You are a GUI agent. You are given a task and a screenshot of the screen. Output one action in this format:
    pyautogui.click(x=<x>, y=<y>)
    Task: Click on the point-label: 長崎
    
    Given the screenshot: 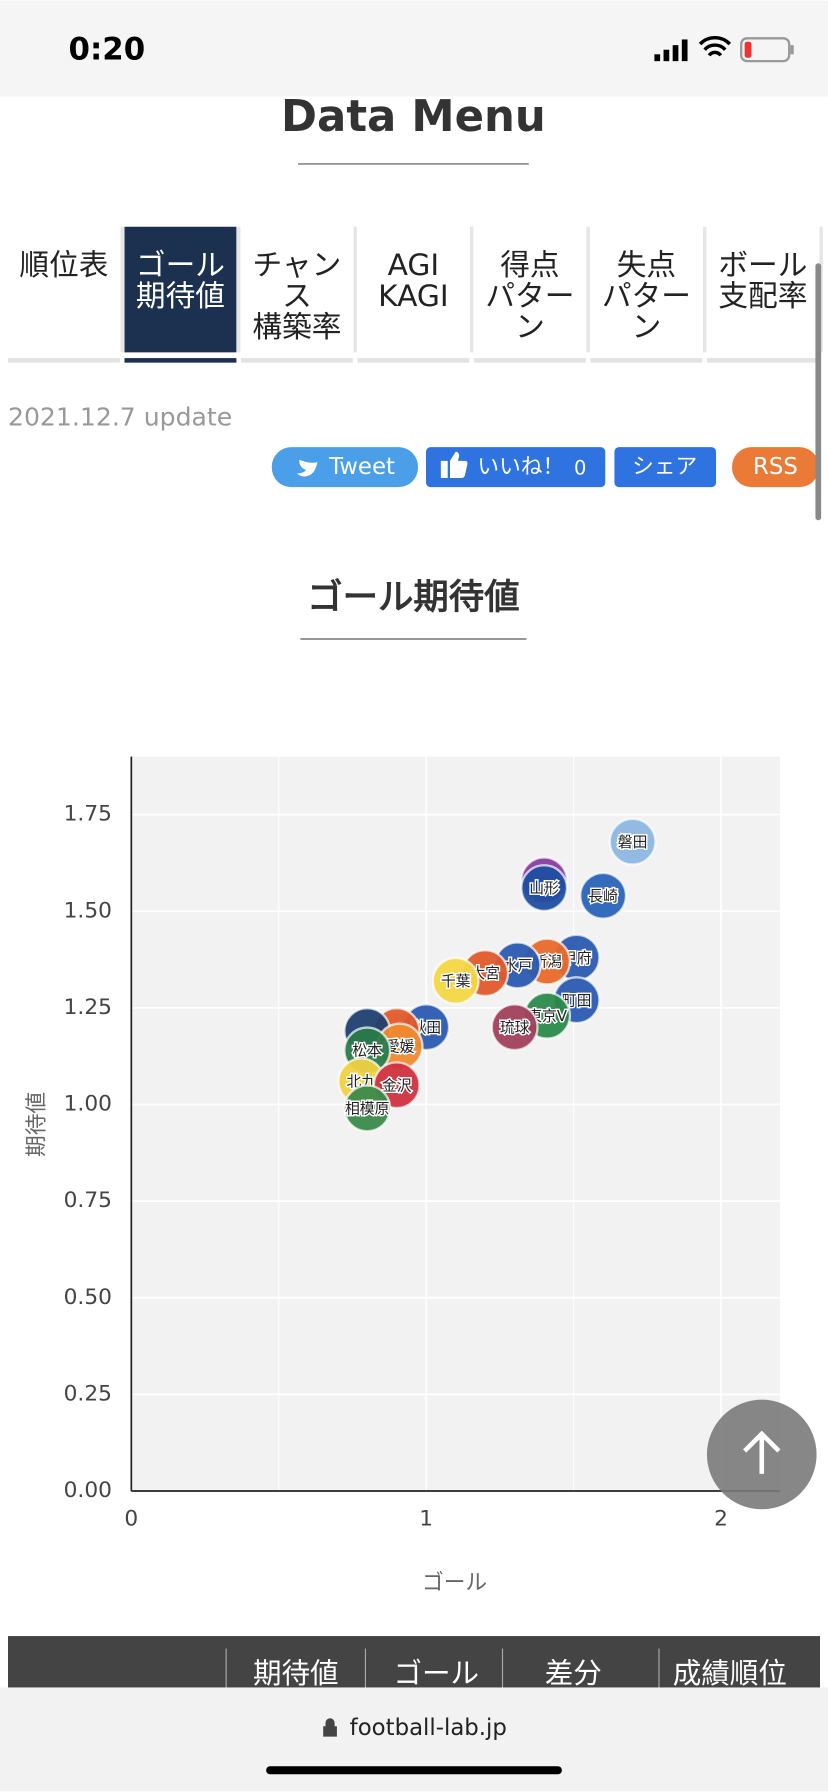 What is the action you would take?
    pyautogui.click(x=603, y=896)
    